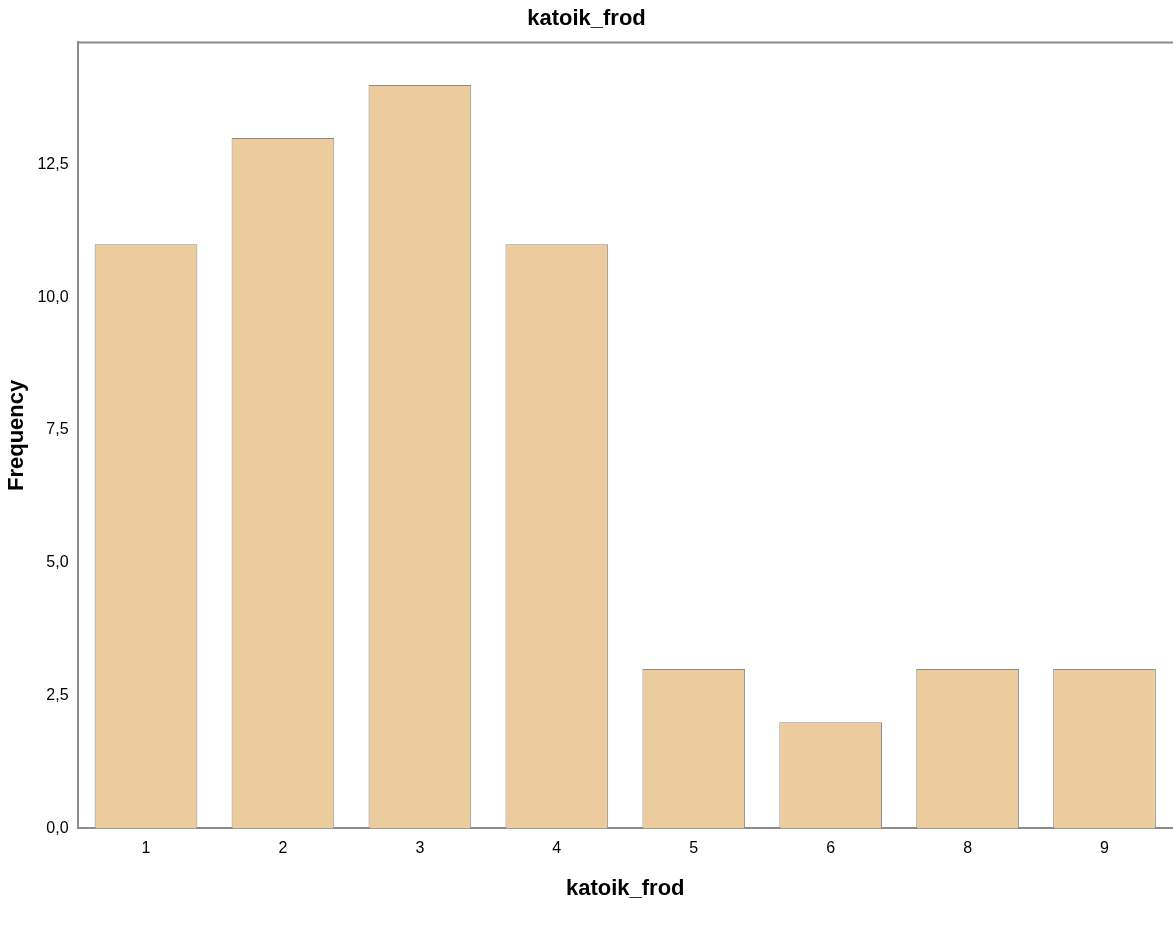 Image resolution: width=1173 pixels, height=926 pixels. What do you see at coordinates (283, 848) in the screenshot?
I see `x-tick-label: 2` at bounding box center [283, 848].